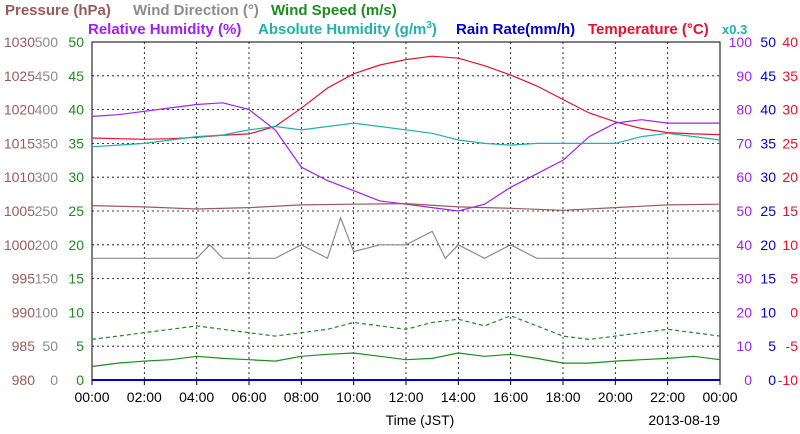  I want to click on x-axis-label: Time (JST), so click(420, 420).